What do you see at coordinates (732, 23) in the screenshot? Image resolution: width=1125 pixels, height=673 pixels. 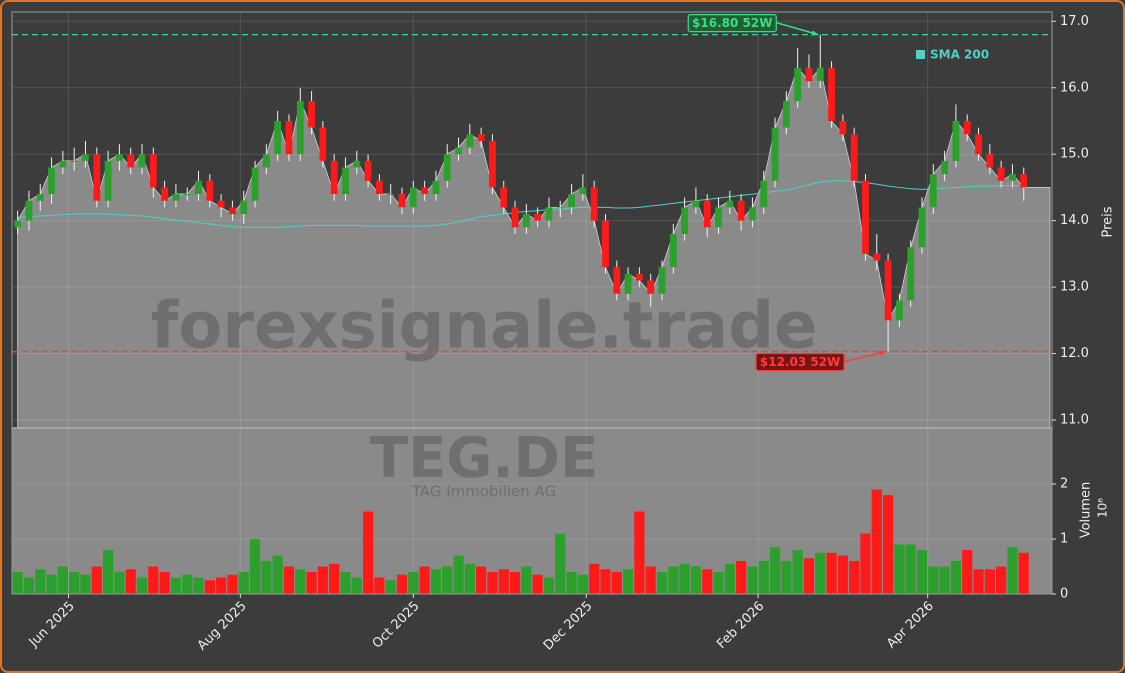 I see `annotation-label: $16.80 52W` at bounding box center [732, 23].